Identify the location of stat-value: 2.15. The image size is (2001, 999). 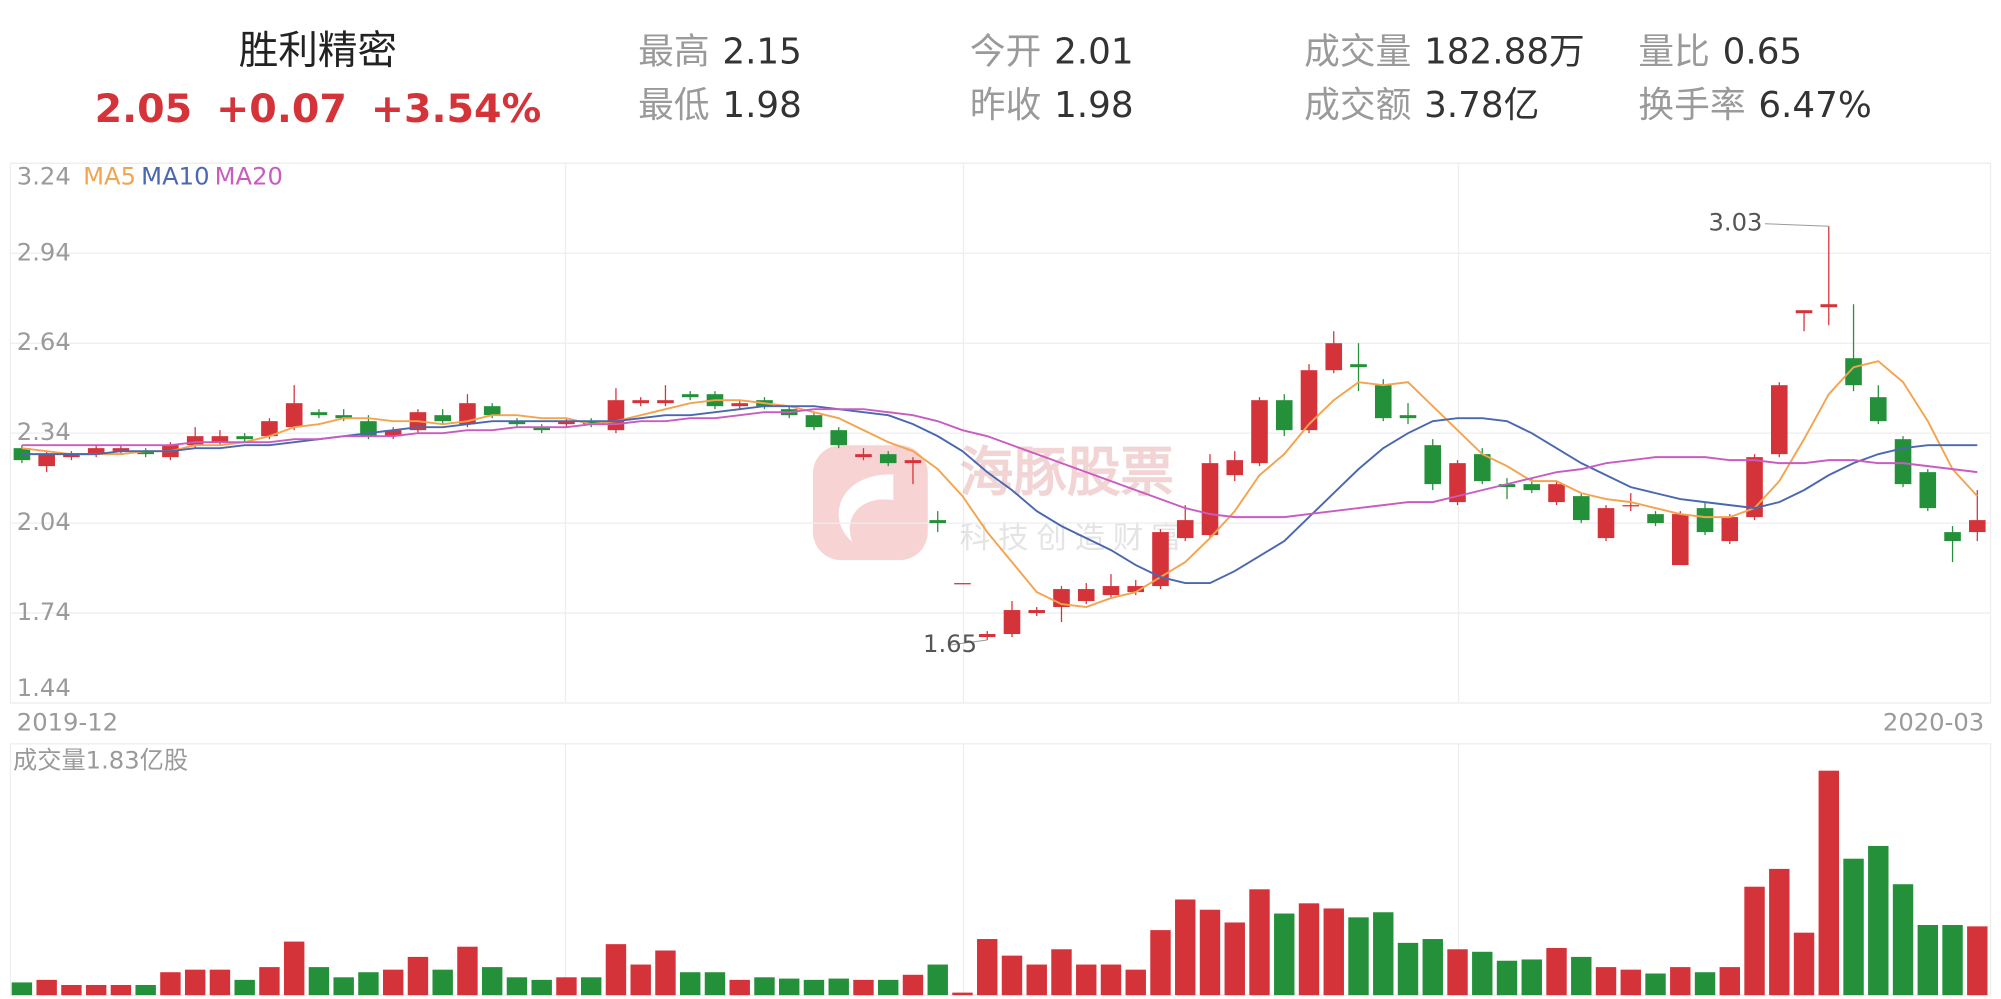
(762, 52).